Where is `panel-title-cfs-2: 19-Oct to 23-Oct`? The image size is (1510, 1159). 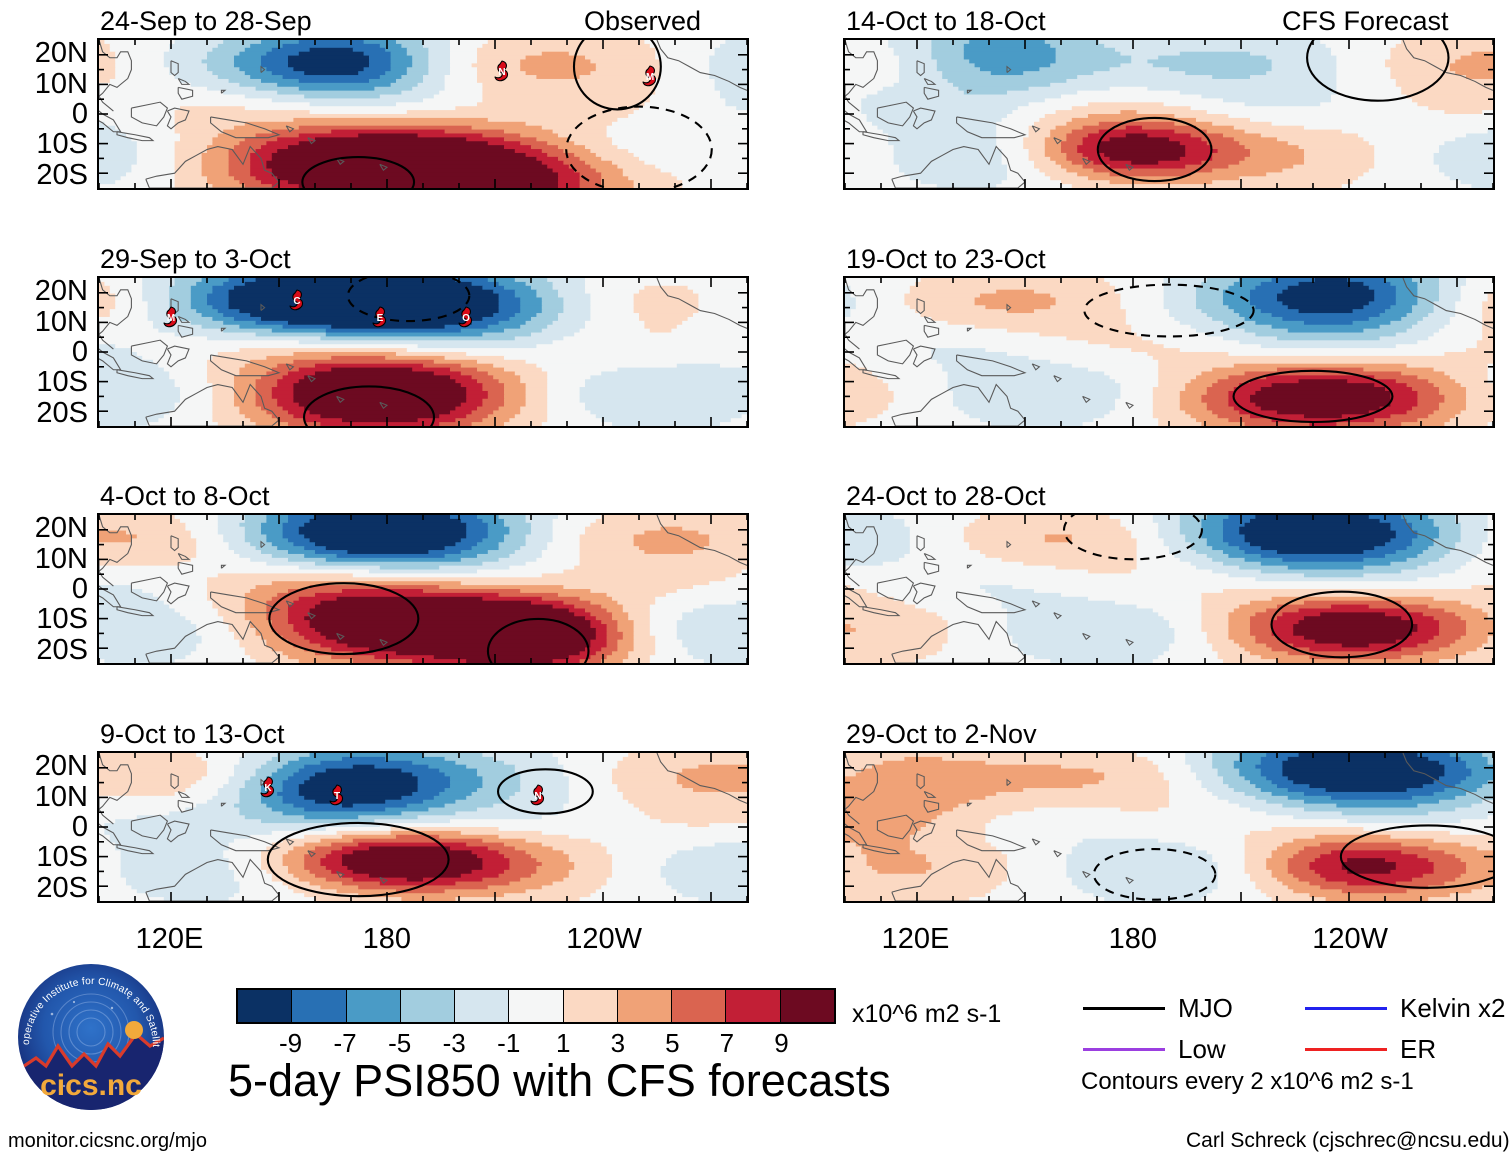 panel-title-cfs-2: 19-Oct to 23-Oct is located at coordinates (946, 259).